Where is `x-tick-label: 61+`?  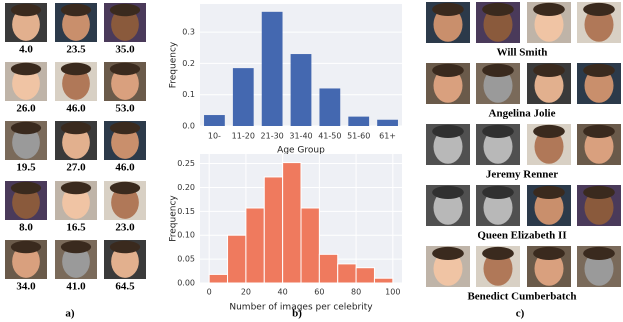 x-tick-label: 61+ is located at coordinates (387, 136).